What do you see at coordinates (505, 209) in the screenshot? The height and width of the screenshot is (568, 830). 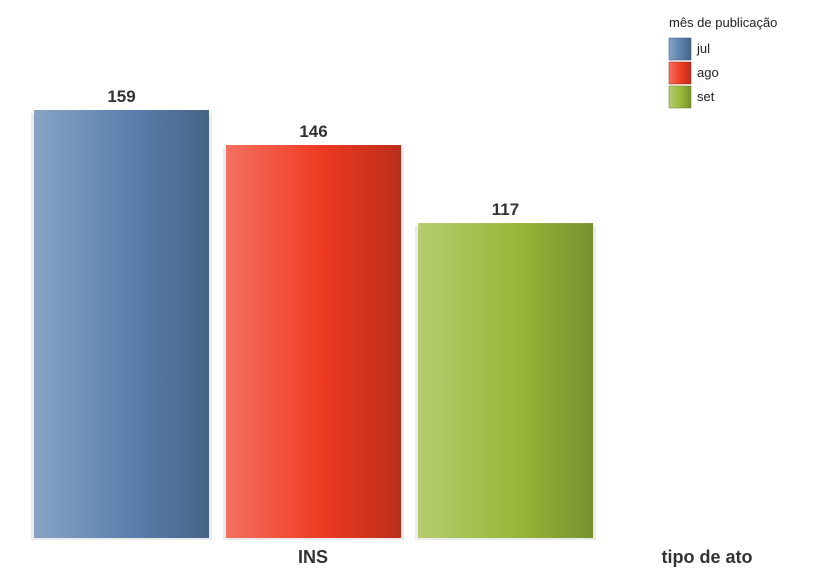 I see `value-label-set: 117` at bounding box center [505, 209].